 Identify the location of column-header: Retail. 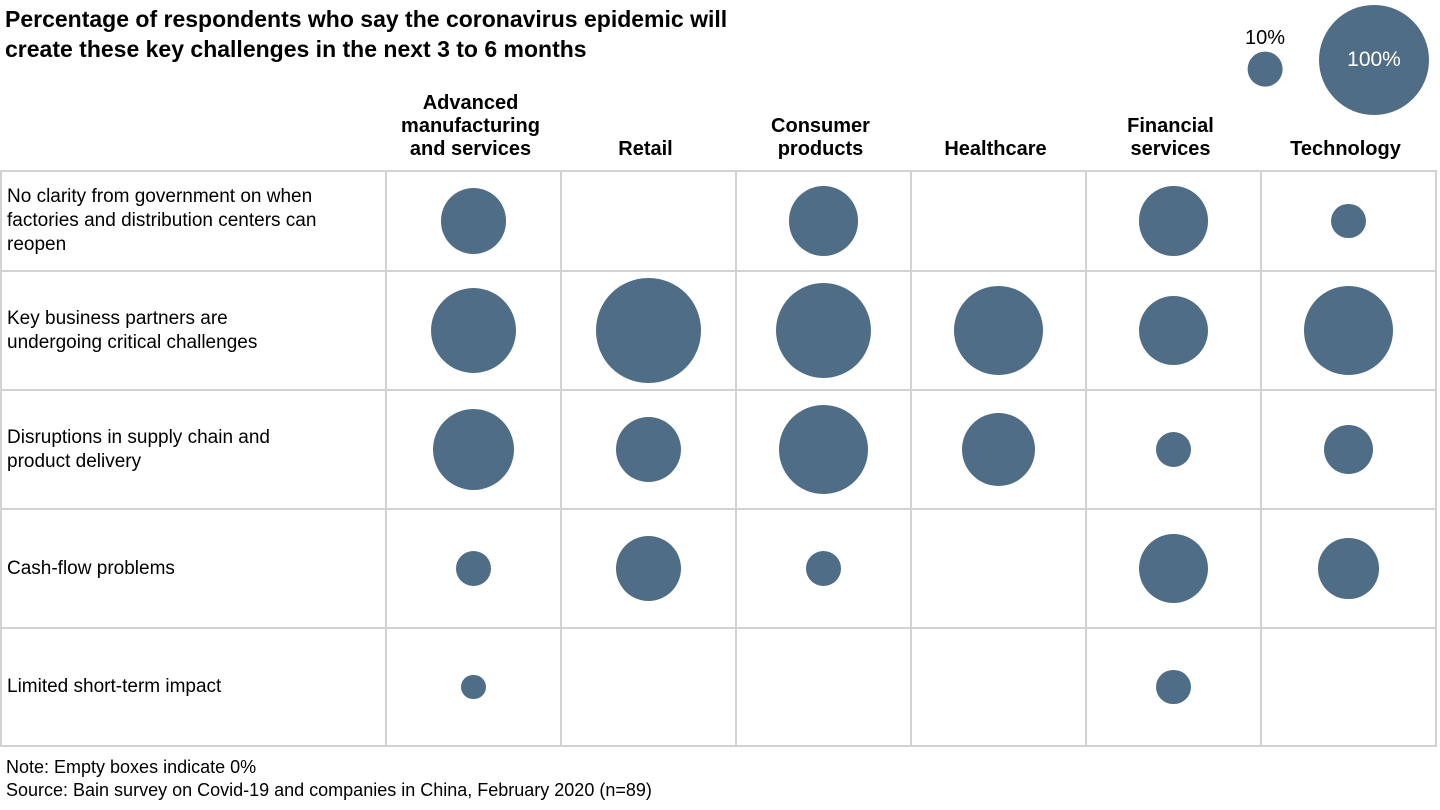
(645, 149).